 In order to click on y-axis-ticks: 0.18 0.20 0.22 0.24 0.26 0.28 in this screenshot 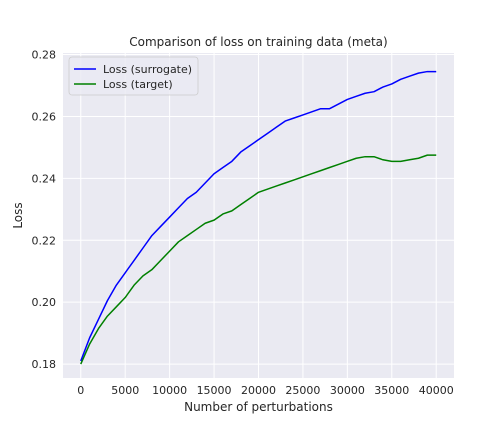, I will do `click(44, 210)`.